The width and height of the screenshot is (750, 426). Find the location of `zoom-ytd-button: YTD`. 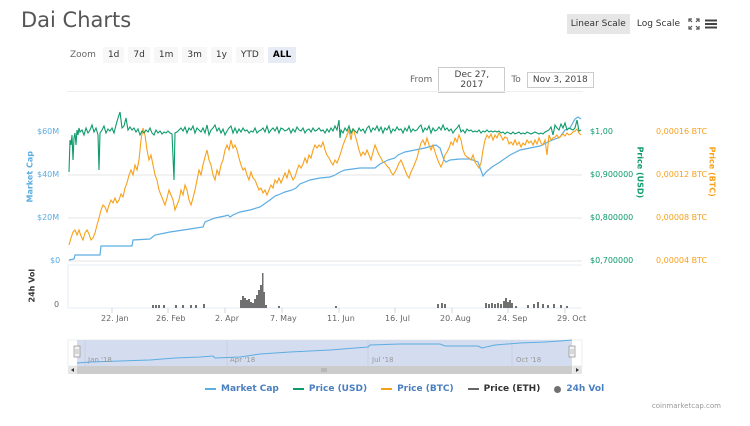

zoom-ytd-button: YTD is located at coordinates (249, 55).